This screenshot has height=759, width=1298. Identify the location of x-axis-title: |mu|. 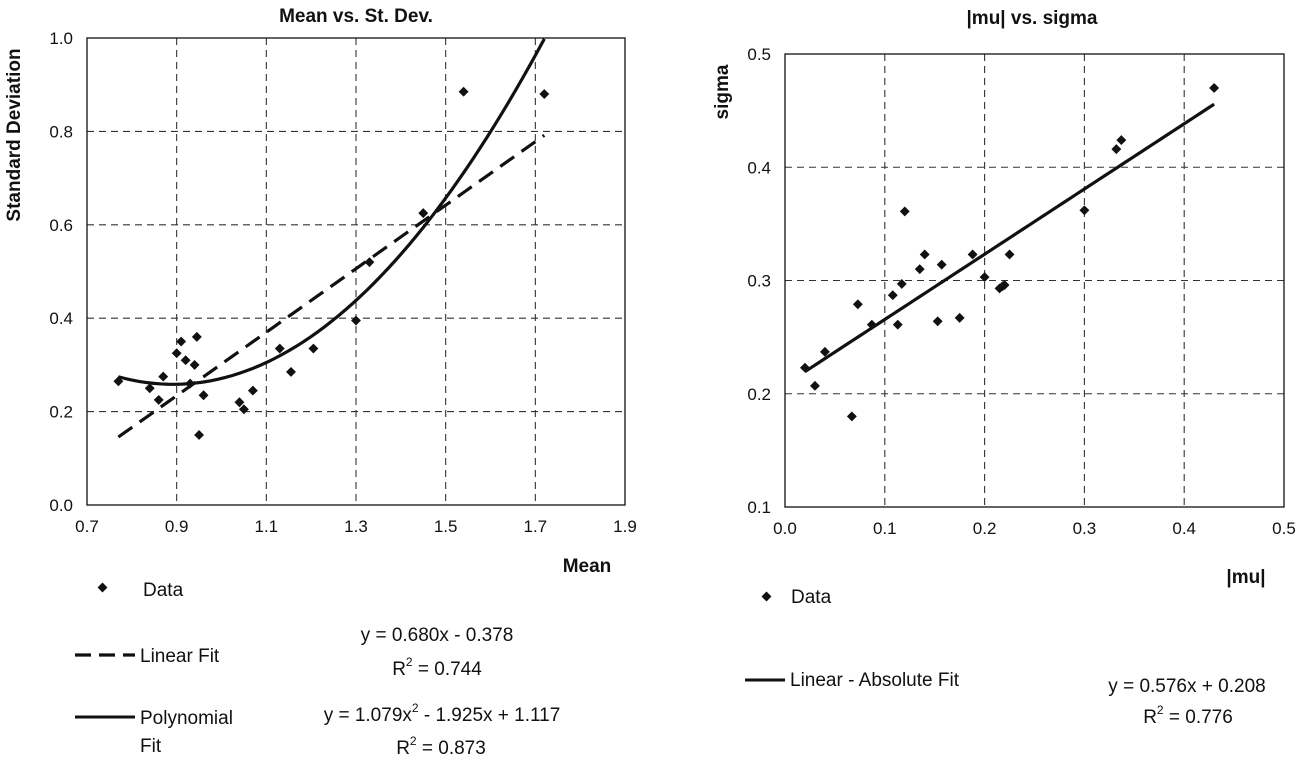
(1245, 577).